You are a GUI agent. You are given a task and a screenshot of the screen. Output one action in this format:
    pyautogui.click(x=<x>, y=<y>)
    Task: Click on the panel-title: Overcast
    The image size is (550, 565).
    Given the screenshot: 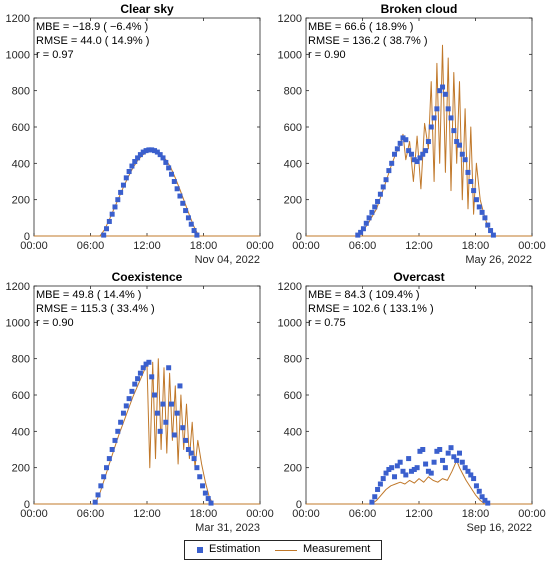 What is the action you would take?
    pyautogui.click(x=418, y=277)
    